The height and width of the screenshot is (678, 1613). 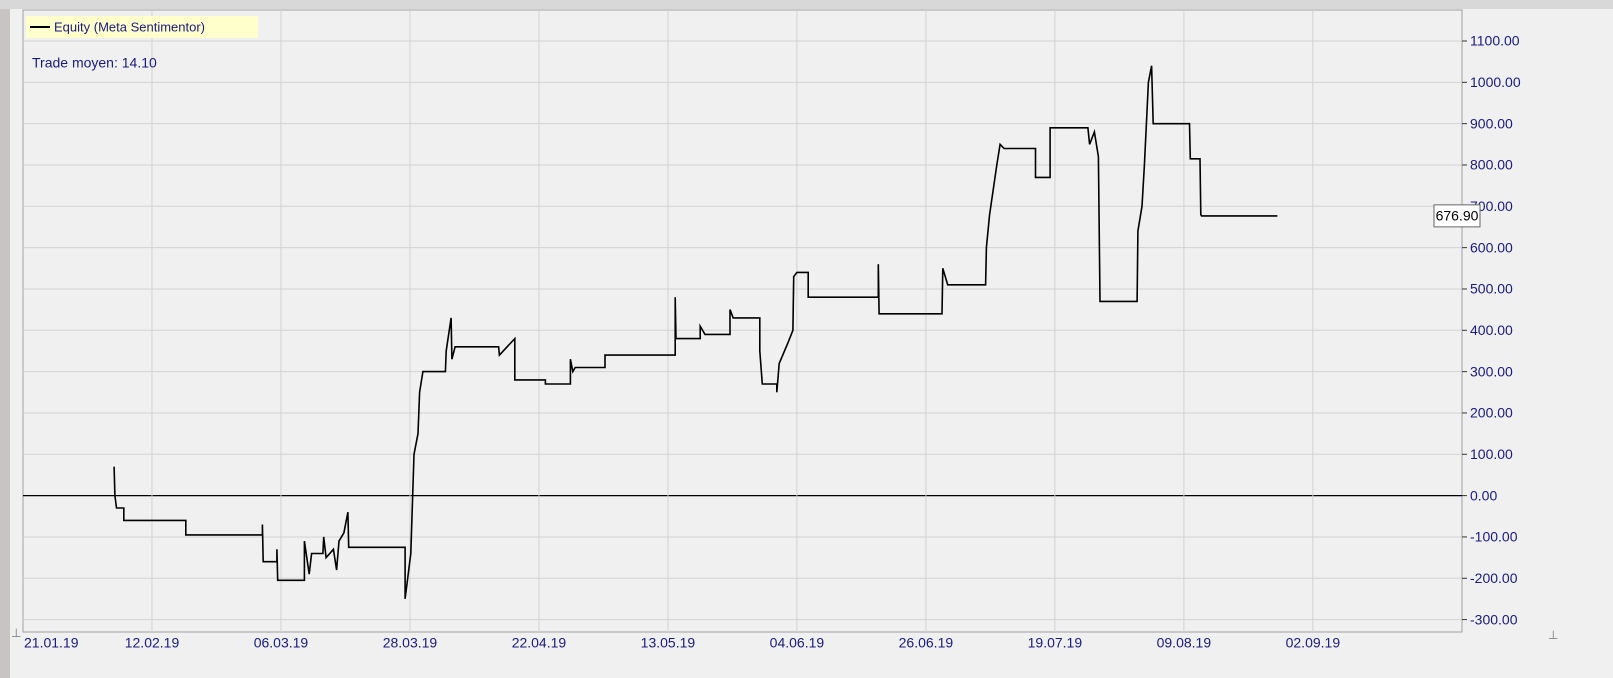 I want to click on x-tick-label: 06.03.19, so click(x=281, y=643).